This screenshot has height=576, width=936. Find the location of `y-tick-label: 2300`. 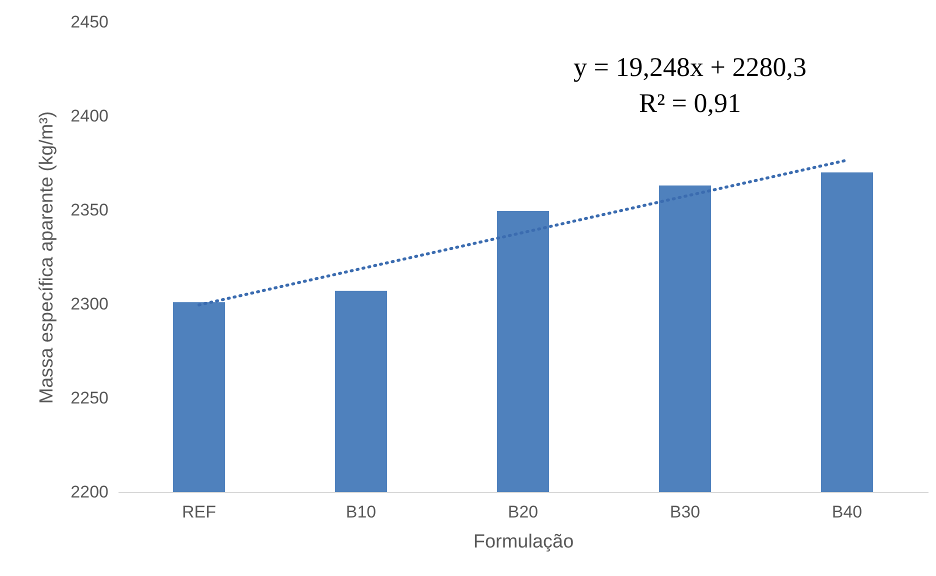

y-tick-label: 2300 is located at coordinates (89, 304).